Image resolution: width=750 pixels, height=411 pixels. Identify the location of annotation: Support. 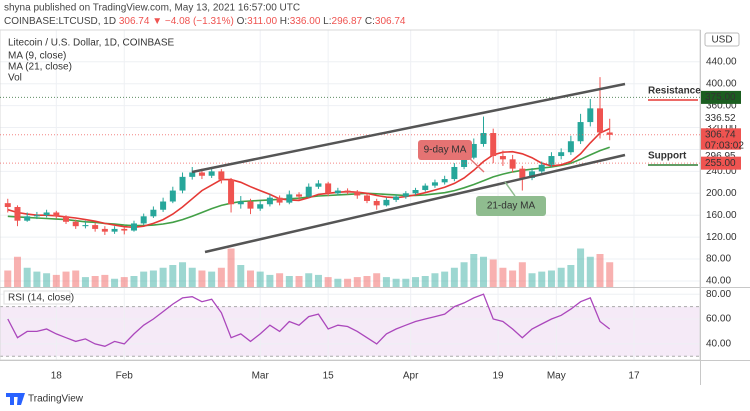
(667, 156).